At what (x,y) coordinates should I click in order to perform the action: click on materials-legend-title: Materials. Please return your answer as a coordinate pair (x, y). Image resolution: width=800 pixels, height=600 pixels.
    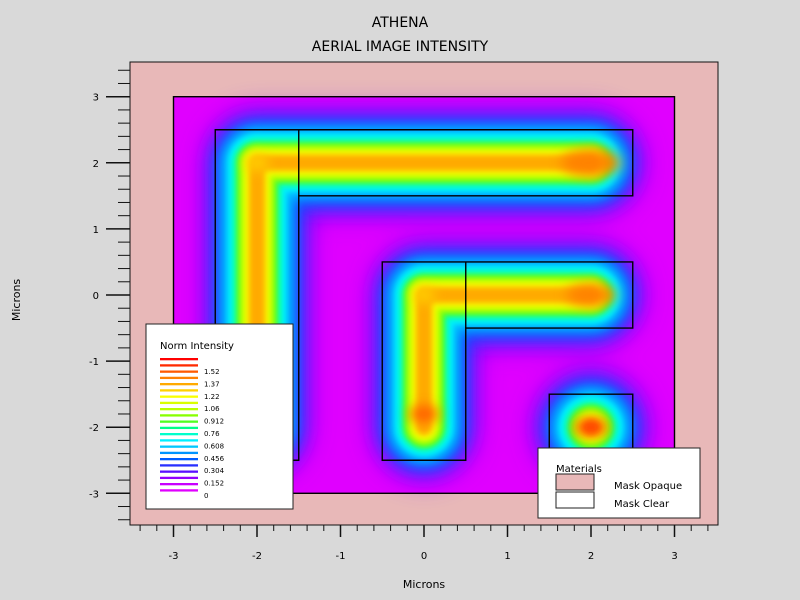
    Looking at the image, I should click on (579, 469).